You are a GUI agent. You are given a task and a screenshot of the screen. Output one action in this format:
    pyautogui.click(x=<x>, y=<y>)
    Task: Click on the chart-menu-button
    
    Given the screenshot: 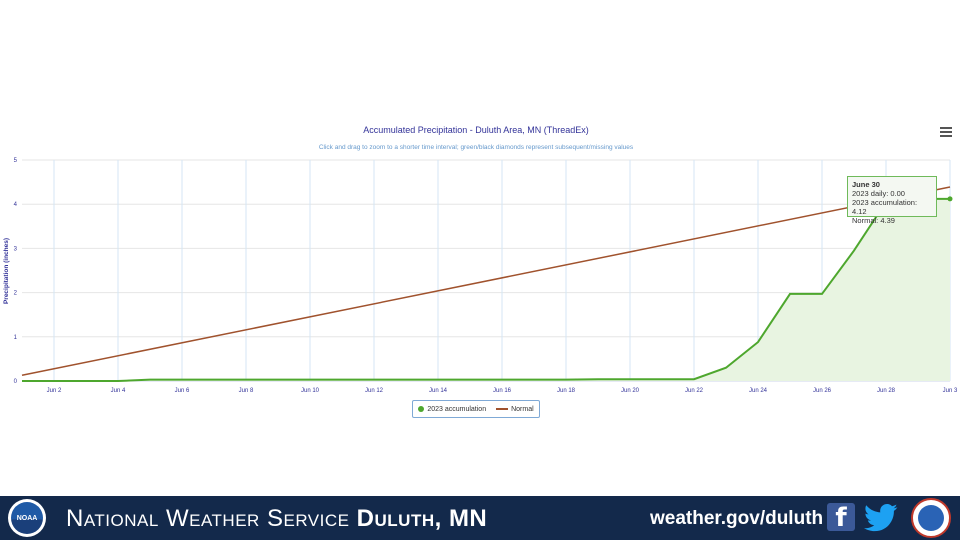 What is the action you would take?
    pyautogui.click(x=946, y=133)
    